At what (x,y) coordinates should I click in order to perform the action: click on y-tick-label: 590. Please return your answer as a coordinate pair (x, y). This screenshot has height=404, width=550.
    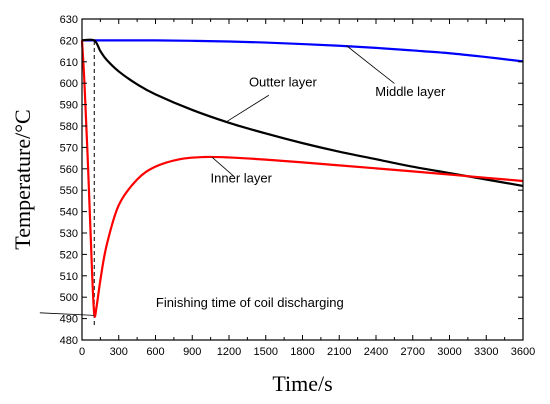
    Looking at the image, I should click on (69, 106).